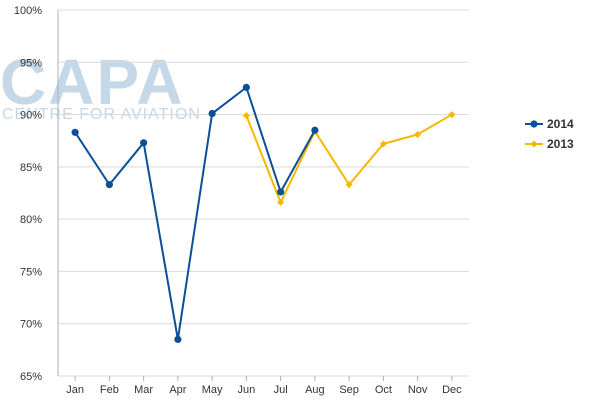  What do you see at coordinates (212, 390) in the screenshot?
I see `x-tick-label: May` at bounding box center [212, 390].